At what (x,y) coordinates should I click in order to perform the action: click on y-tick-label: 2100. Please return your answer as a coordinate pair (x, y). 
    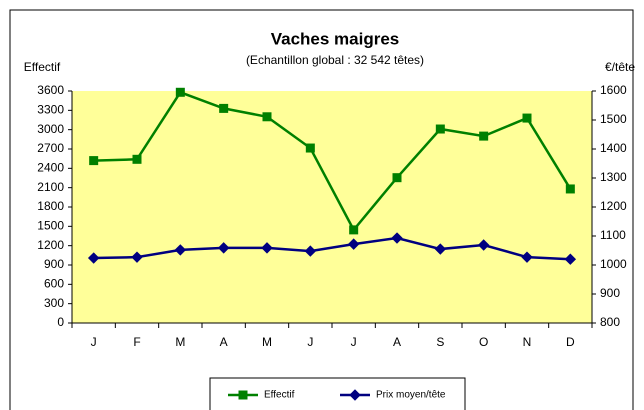
    Looking at the image, I should click on (50, 187).